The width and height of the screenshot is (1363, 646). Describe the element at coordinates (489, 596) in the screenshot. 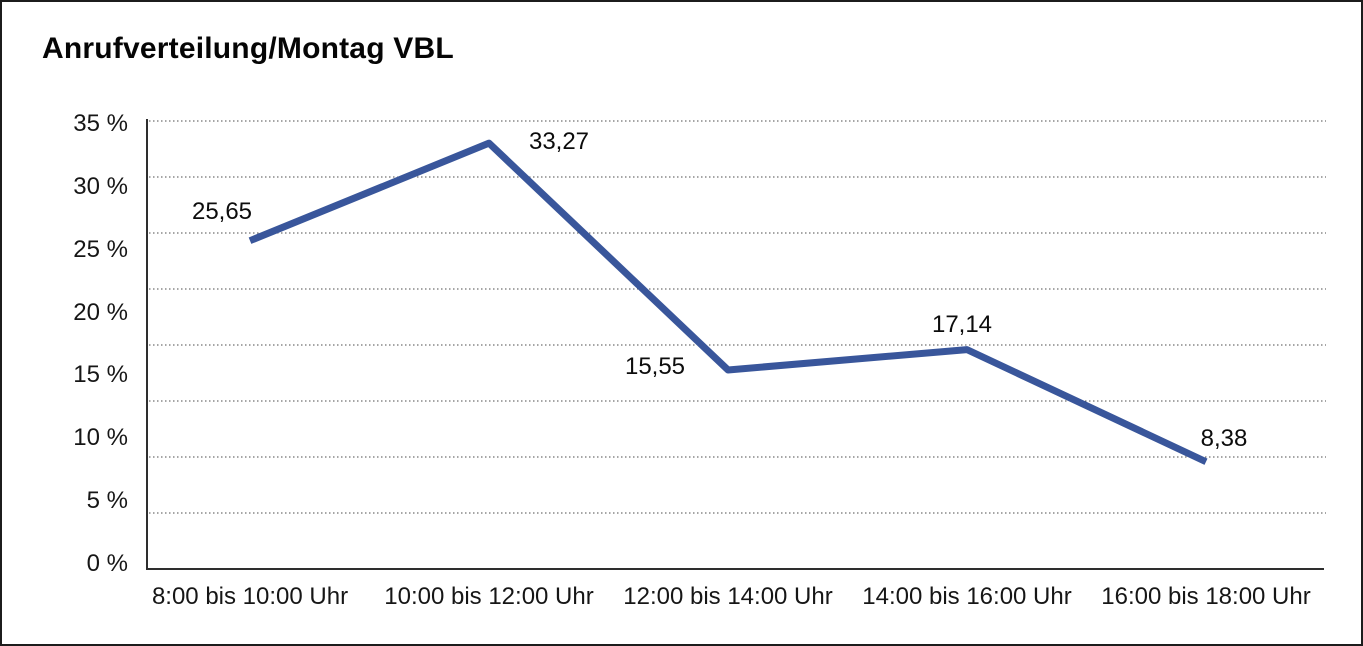

I see `x-axis-category-label: 10:00 bis 12:00 Uhr` at that location.